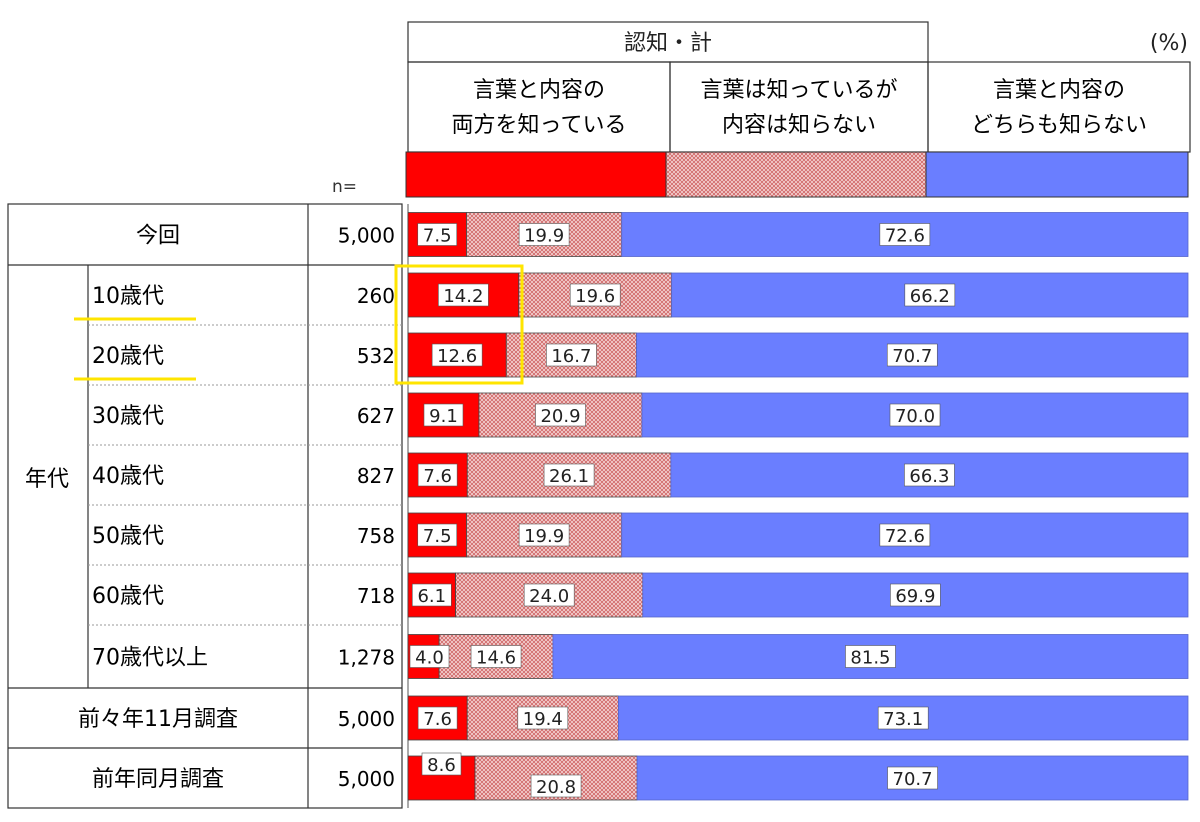  I want to click on row-label: 30歳代, so click(128, 416).